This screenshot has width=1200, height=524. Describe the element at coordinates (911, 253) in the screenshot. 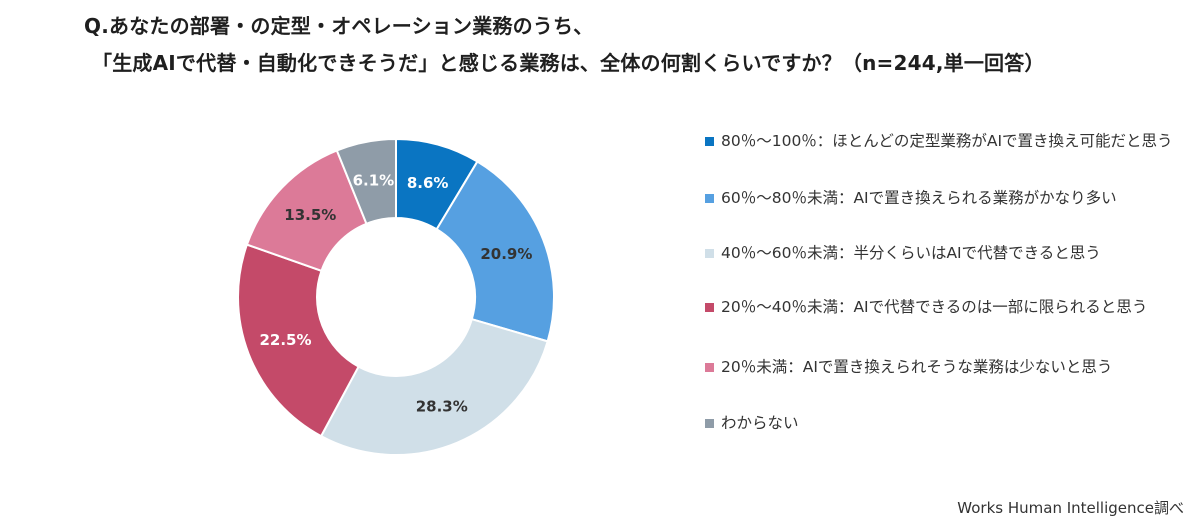

I see `legend-label: 40％～60％未満：半分くらいはAIで代替できると思う` at that location.